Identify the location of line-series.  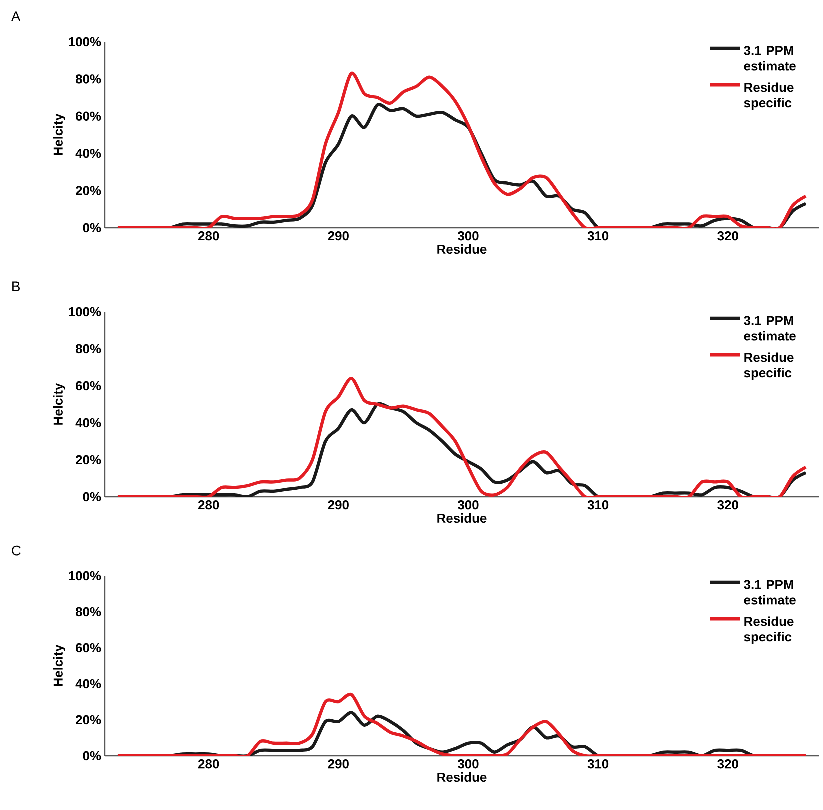
(462, 724).